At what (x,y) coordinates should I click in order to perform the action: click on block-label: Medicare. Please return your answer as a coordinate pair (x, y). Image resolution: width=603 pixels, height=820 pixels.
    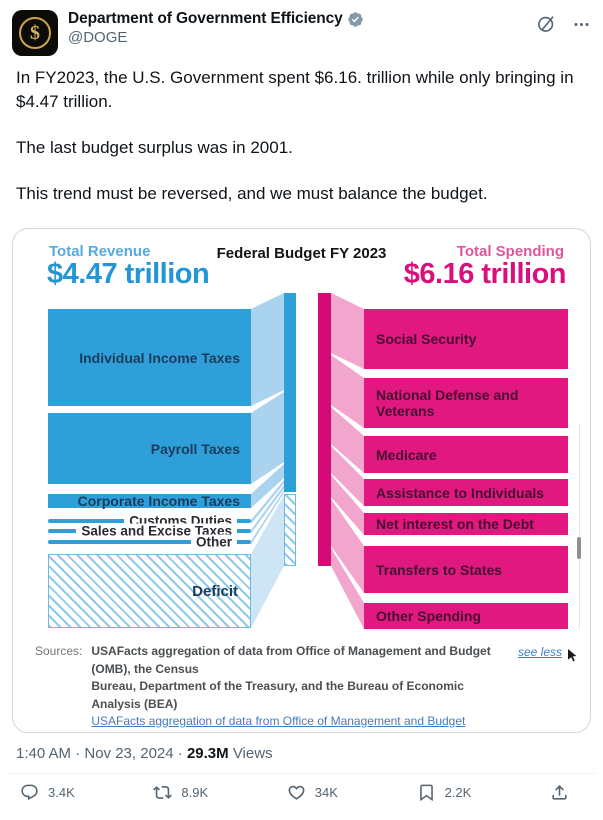
    Looking at the image, I should click on (406, 454).